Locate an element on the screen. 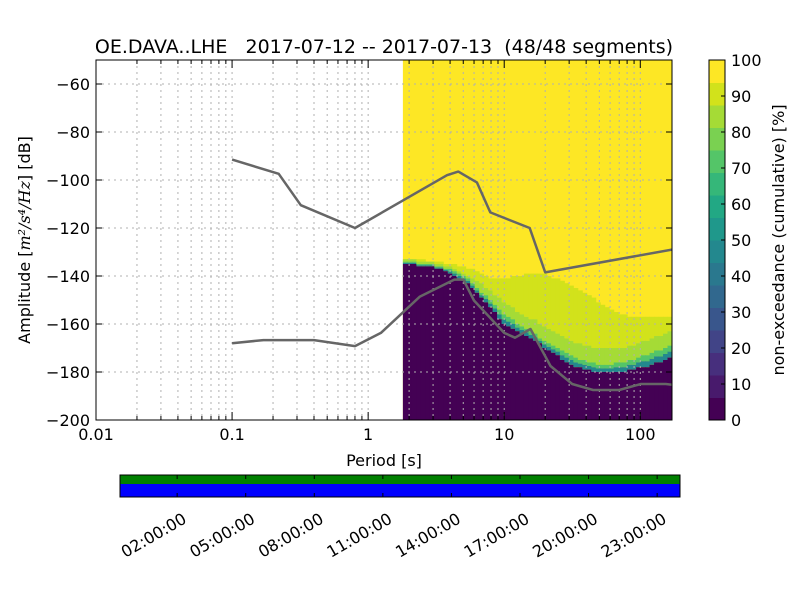 The height and width of the screenshot is (600, 800). y-axis-label: Amplitude [m²/s⁴/Hz] [dB] is located at coordinates (24, 240).